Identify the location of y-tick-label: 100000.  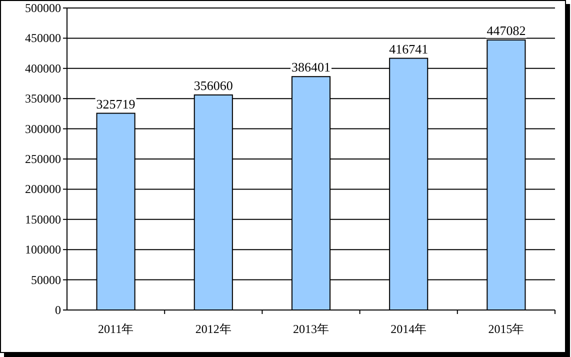
(43, 249).